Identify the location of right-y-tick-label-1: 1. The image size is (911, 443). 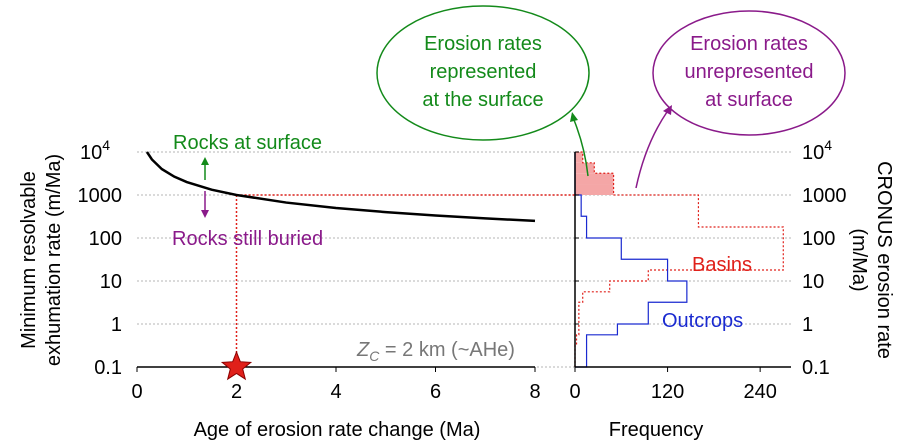
(807, 325).